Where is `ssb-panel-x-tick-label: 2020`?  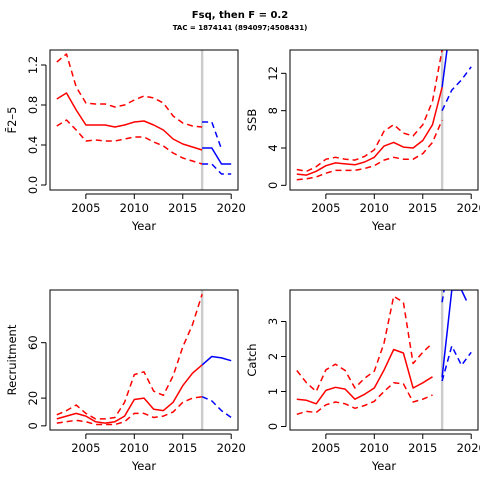 ssb-panel-x-tick-label: 2020 is located at coordinates (468, 208).